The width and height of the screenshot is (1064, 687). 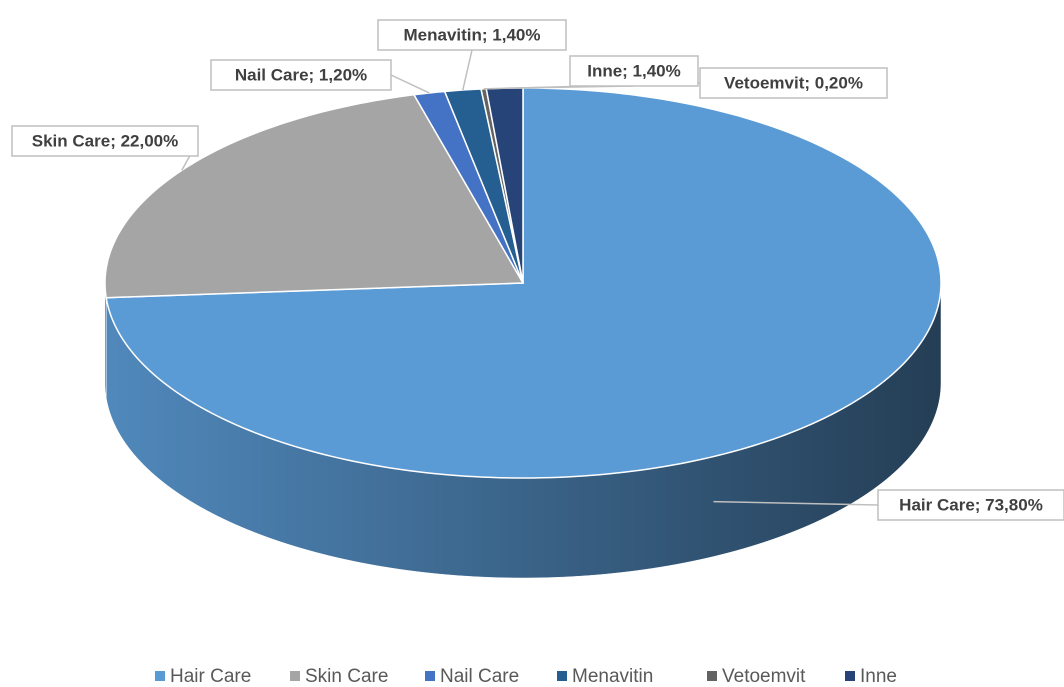 I want to click on legend-label: Vetoemvit, so click(x=764, y=676).